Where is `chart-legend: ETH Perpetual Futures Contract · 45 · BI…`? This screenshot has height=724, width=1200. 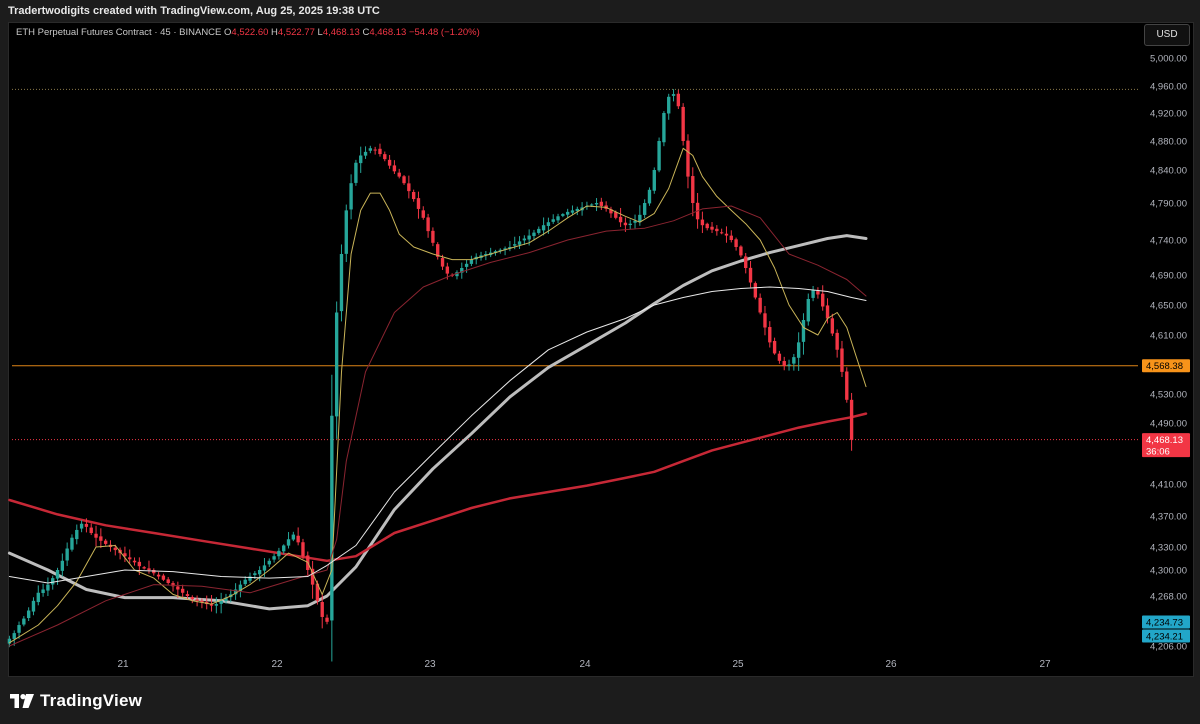 chart-legend: ETH Perpetual Futures Contract · 45 · BI… is located at coordinates (248, 32).